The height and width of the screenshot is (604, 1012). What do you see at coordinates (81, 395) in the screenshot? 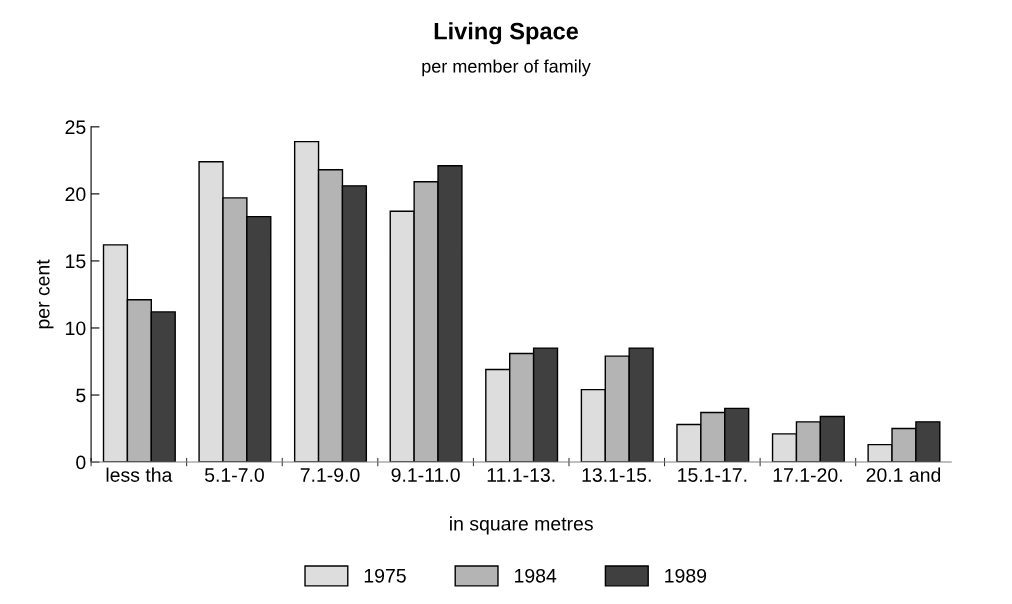
I see `y-tick-label: 5` at bounding box center [81, 395].